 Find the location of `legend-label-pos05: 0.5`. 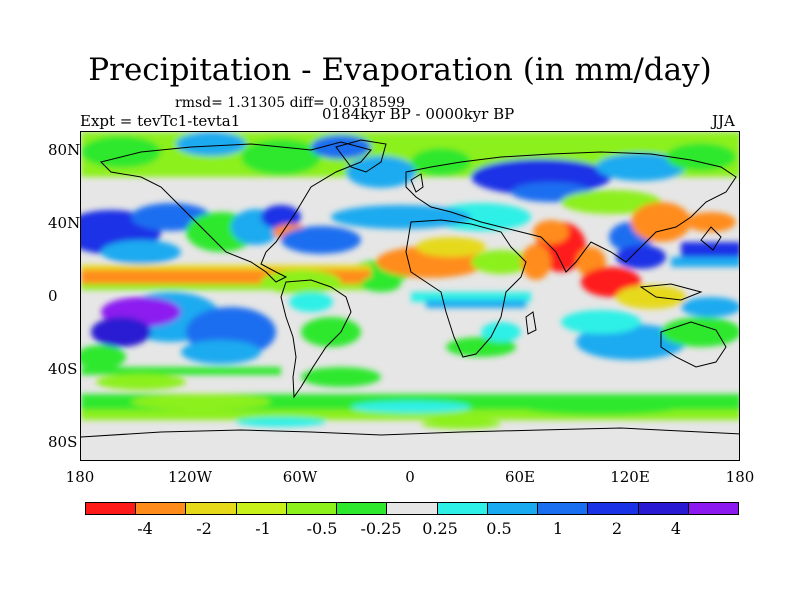

legend-label-pos05: 0.5 is located at coordinates (499, 528).